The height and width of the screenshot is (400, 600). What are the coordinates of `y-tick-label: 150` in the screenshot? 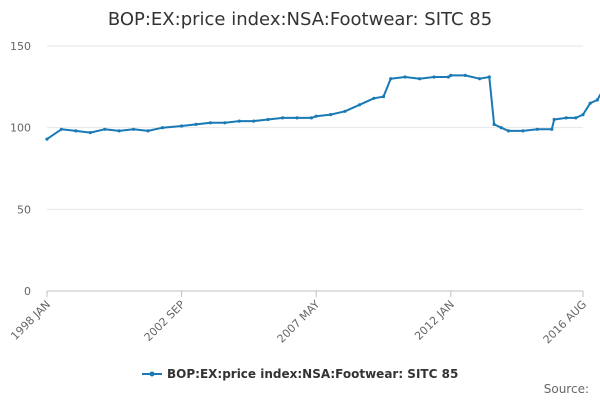 It's located at (20, 46).